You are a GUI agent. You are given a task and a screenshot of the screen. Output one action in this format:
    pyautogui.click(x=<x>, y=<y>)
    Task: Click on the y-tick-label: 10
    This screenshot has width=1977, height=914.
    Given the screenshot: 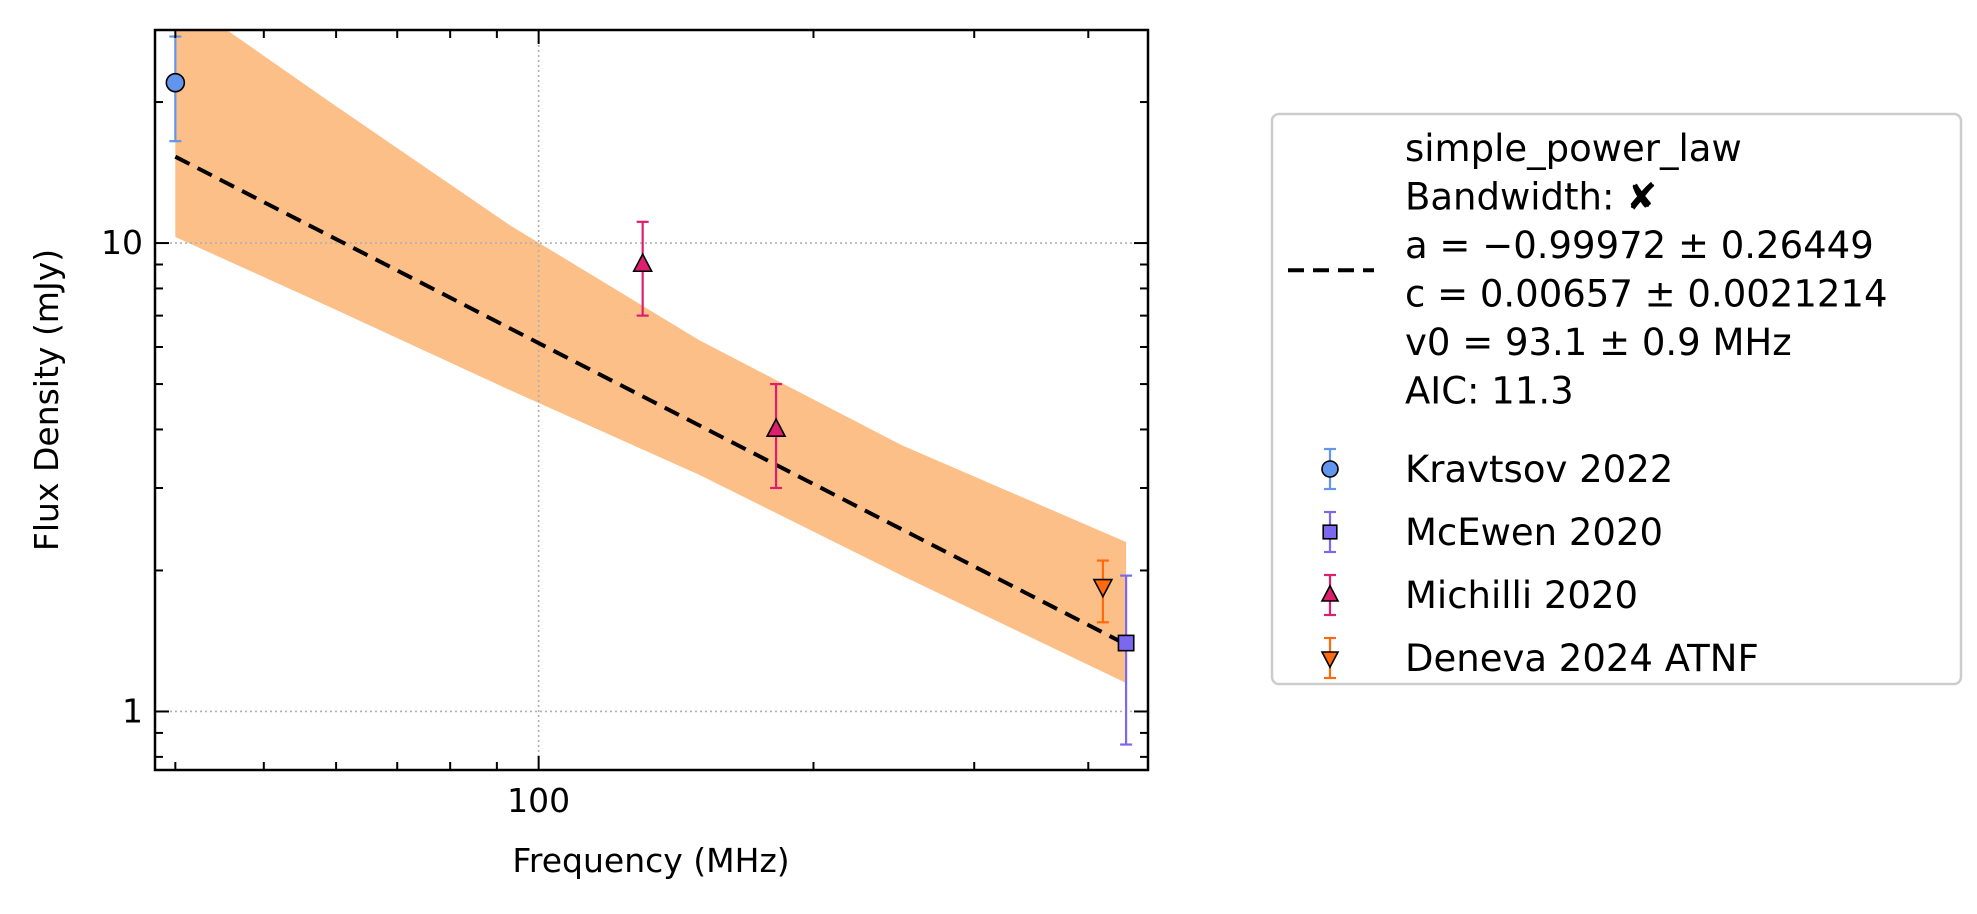 What is the action you would take?
    pyautogui.click(x=122, y=242)
    